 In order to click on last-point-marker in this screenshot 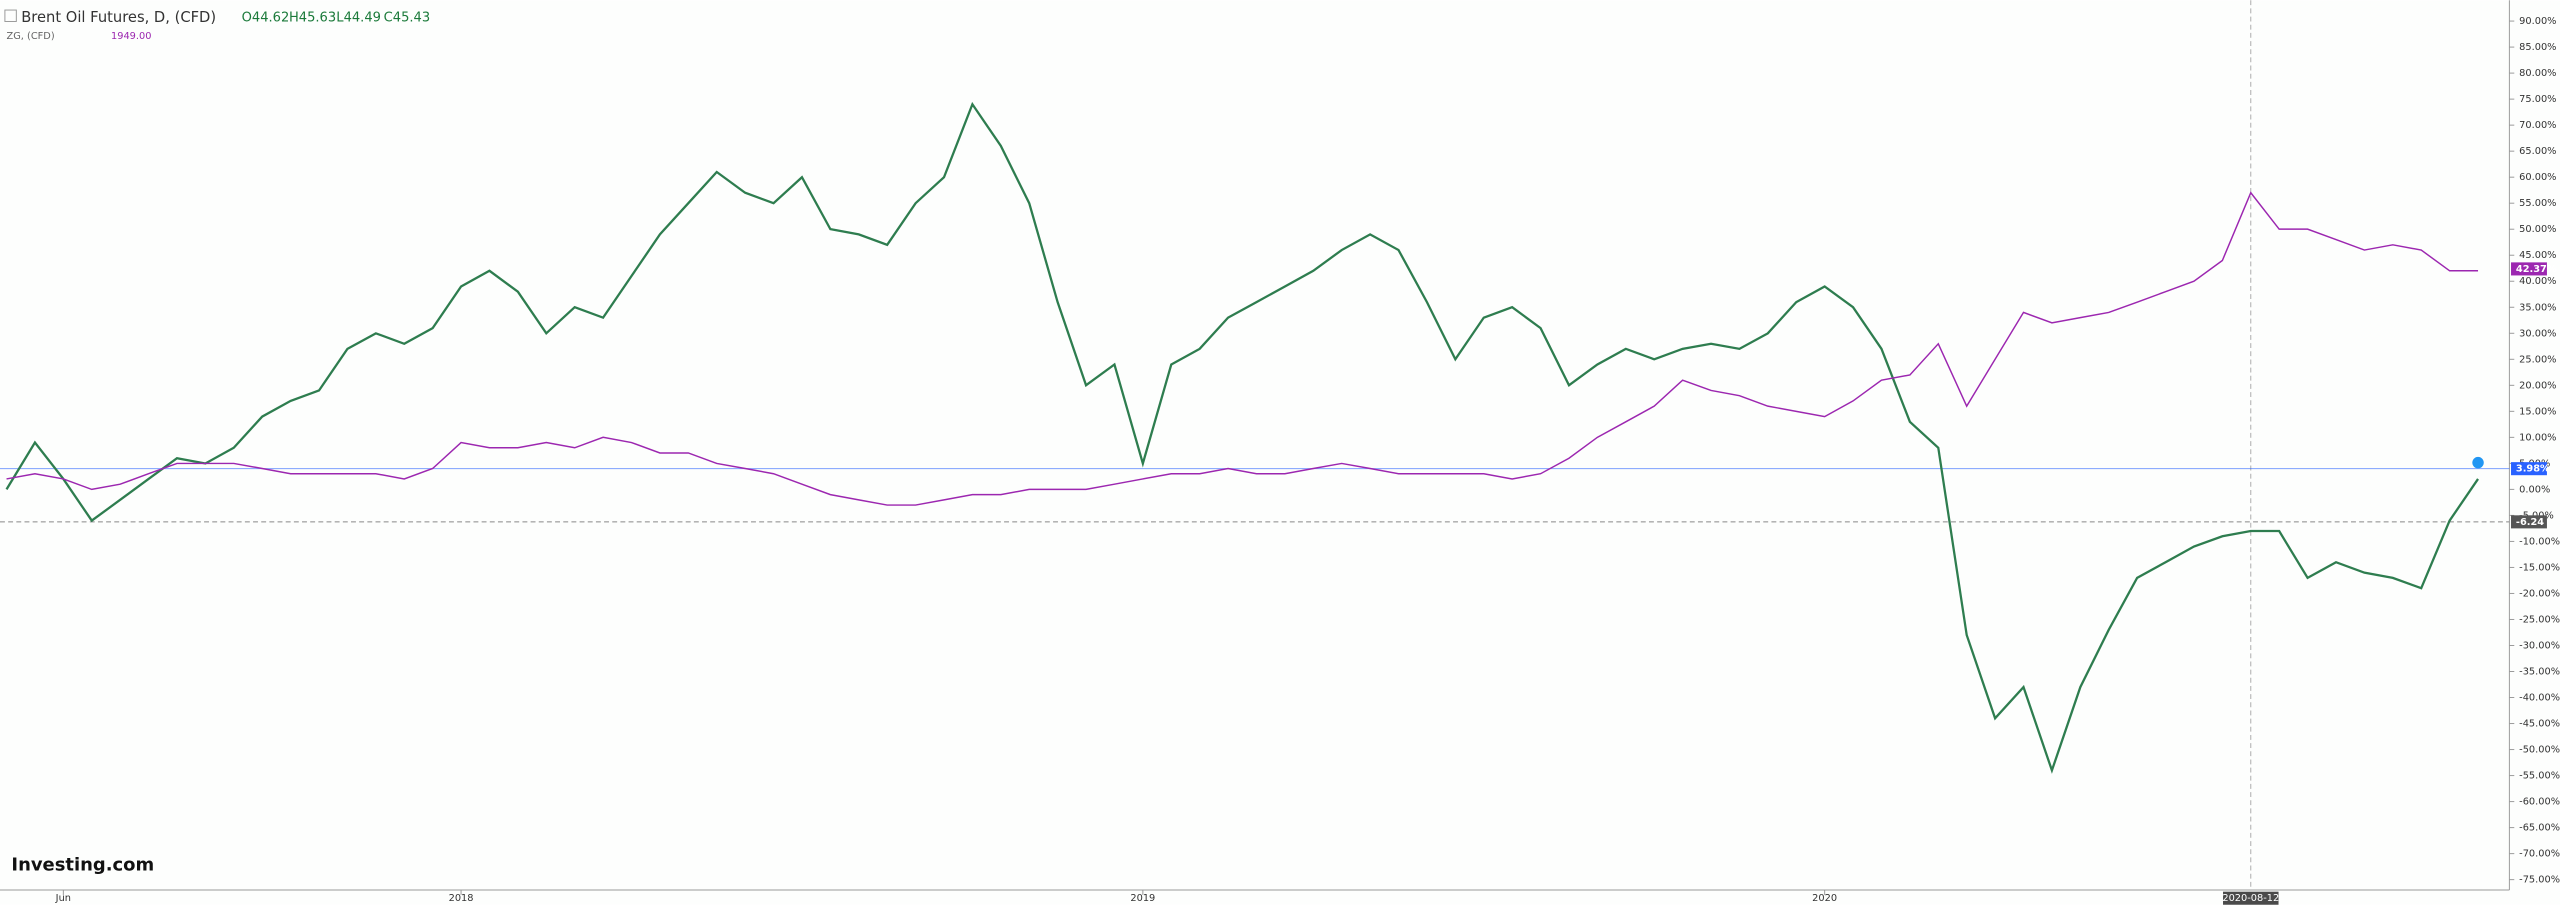, I will do `click(2478, 462)`.